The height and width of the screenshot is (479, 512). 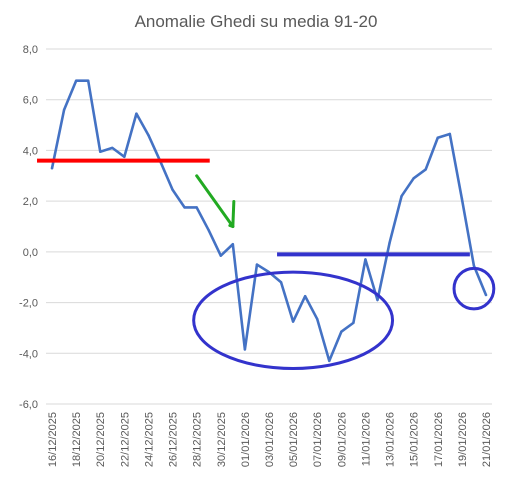 What do you see at coordinates (30, 50) in the screenshot?
I see `y-tick-label: 8,0` at bounding box center [30, 50].